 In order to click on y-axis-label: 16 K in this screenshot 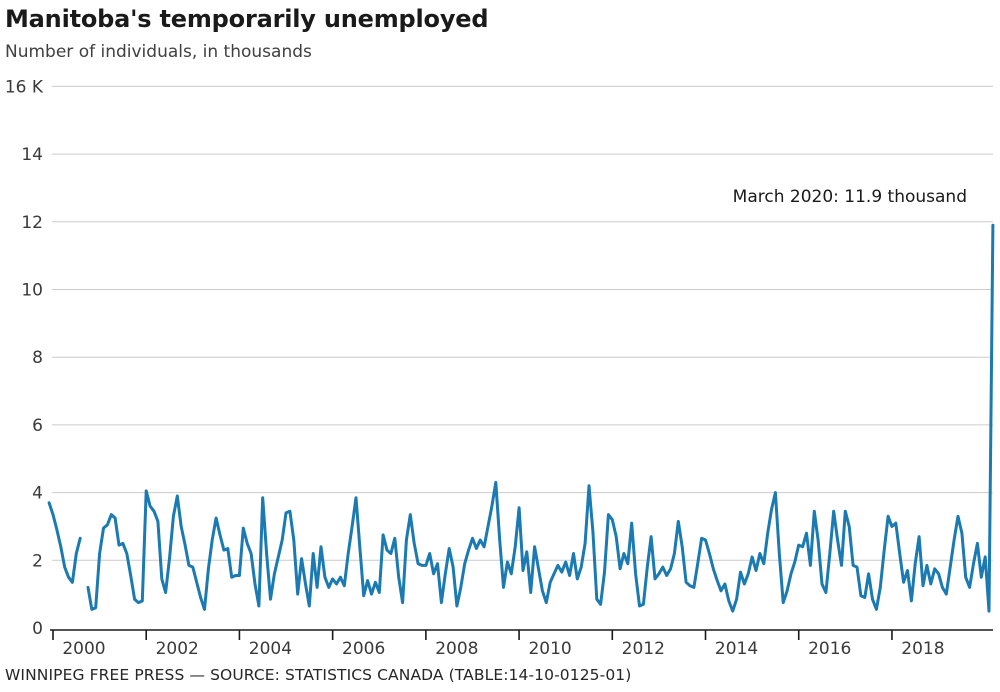, I will do `click(24, 87)`.